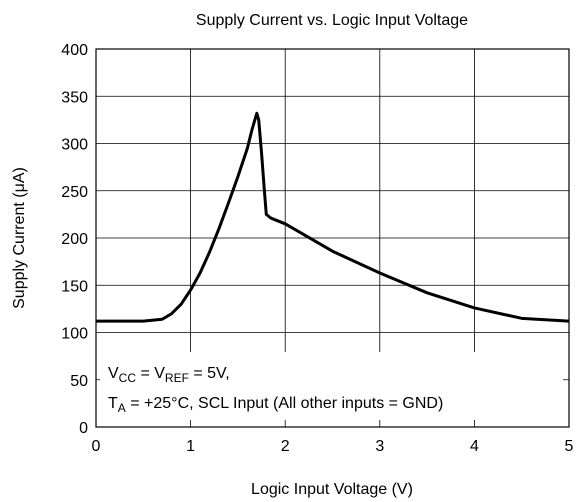  Describe the element at coordinates (74, 239) in the screenshot. I see `y-tick-label: 200` at that location.